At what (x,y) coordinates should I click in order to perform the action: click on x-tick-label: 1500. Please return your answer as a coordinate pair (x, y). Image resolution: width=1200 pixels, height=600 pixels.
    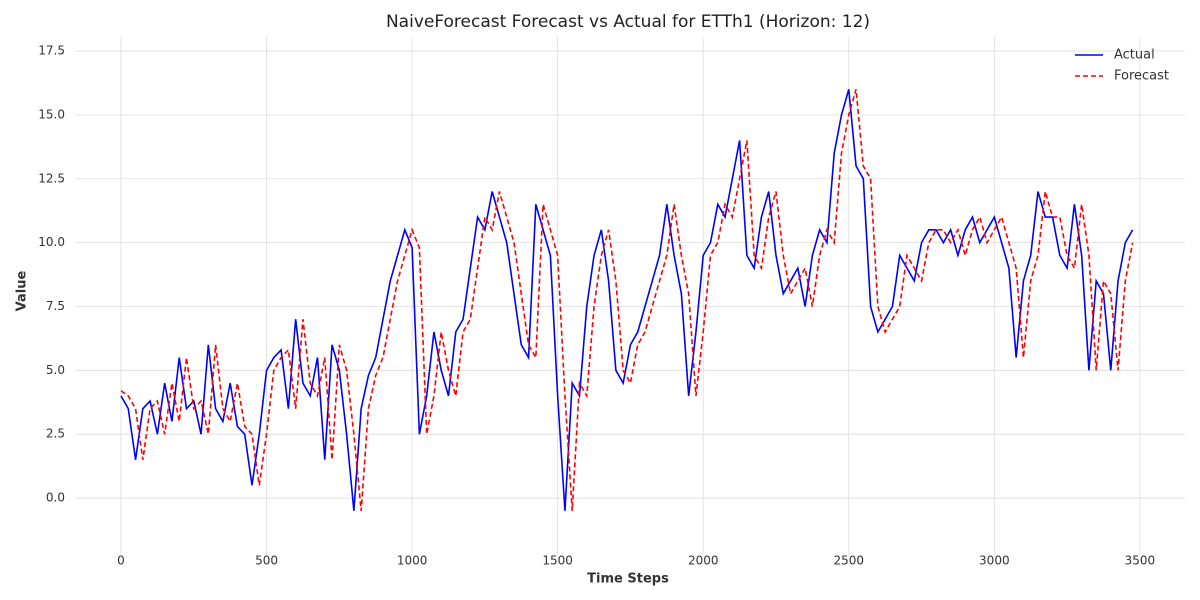
    Looking at the image, I should click on (557, 561).